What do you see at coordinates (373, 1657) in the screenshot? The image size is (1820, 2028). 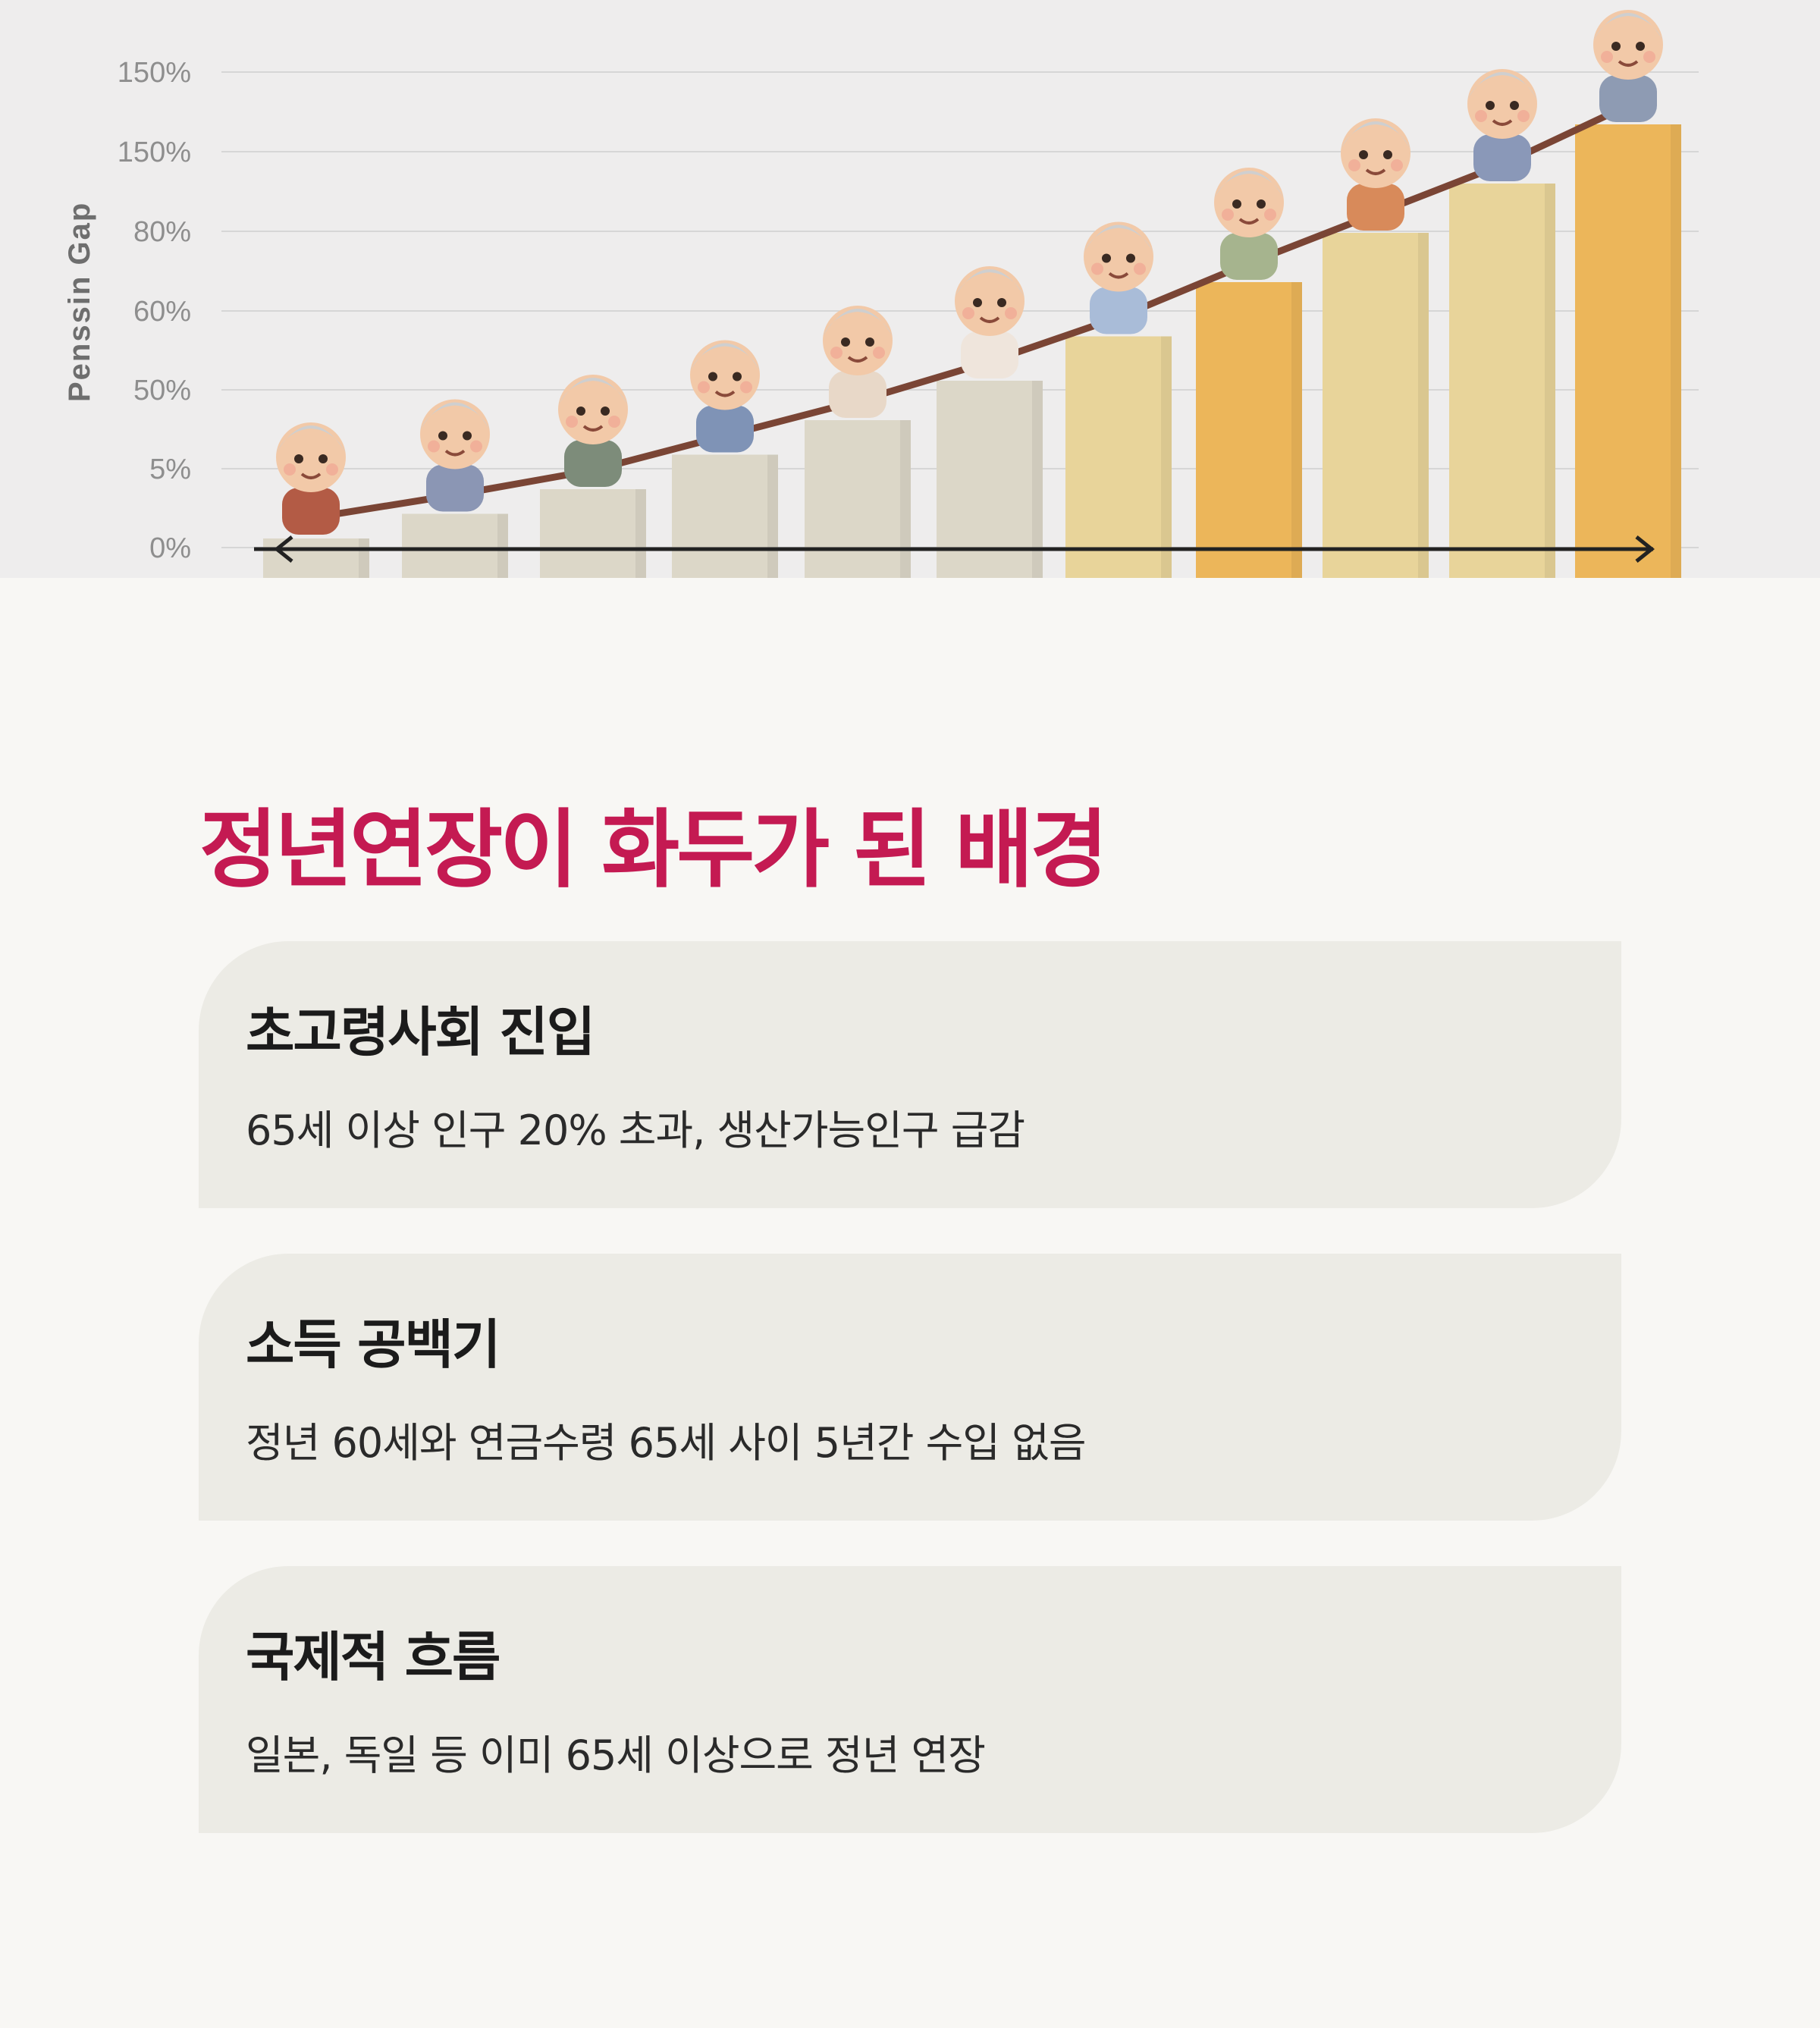 I see `card-title: 국제적 흐름` at bounding box center [373, 1657].